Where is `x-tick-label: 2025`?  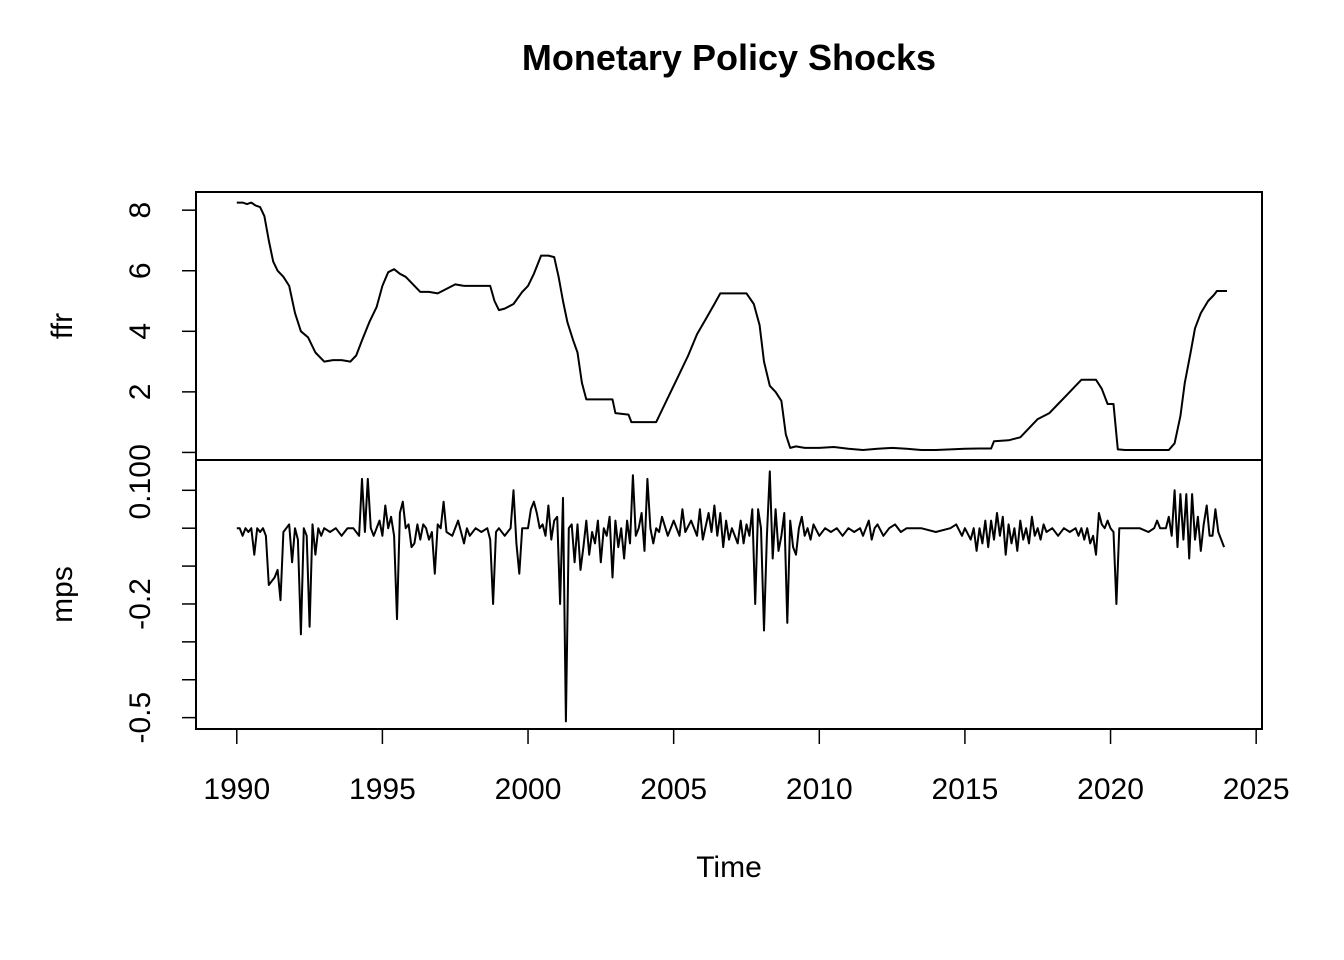 x-tick-label: 2025 is located at coordinates (1256, 789).